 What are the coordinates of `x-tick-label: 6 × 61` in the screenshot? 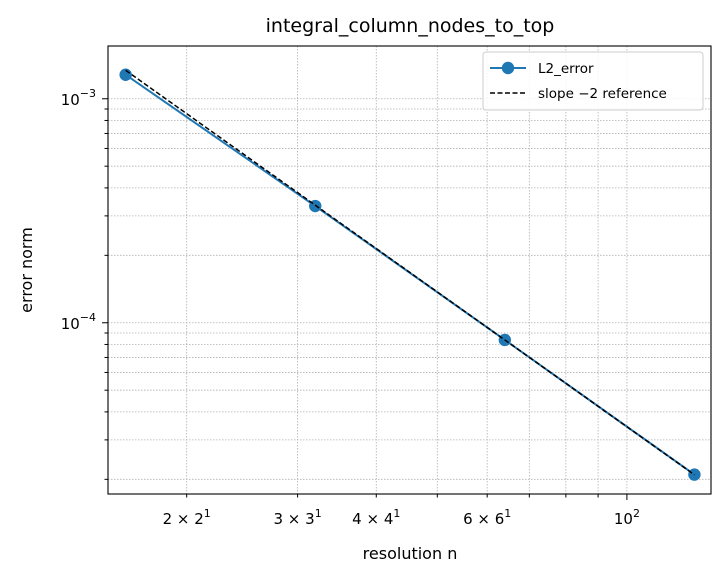 It's located at (487, 517).